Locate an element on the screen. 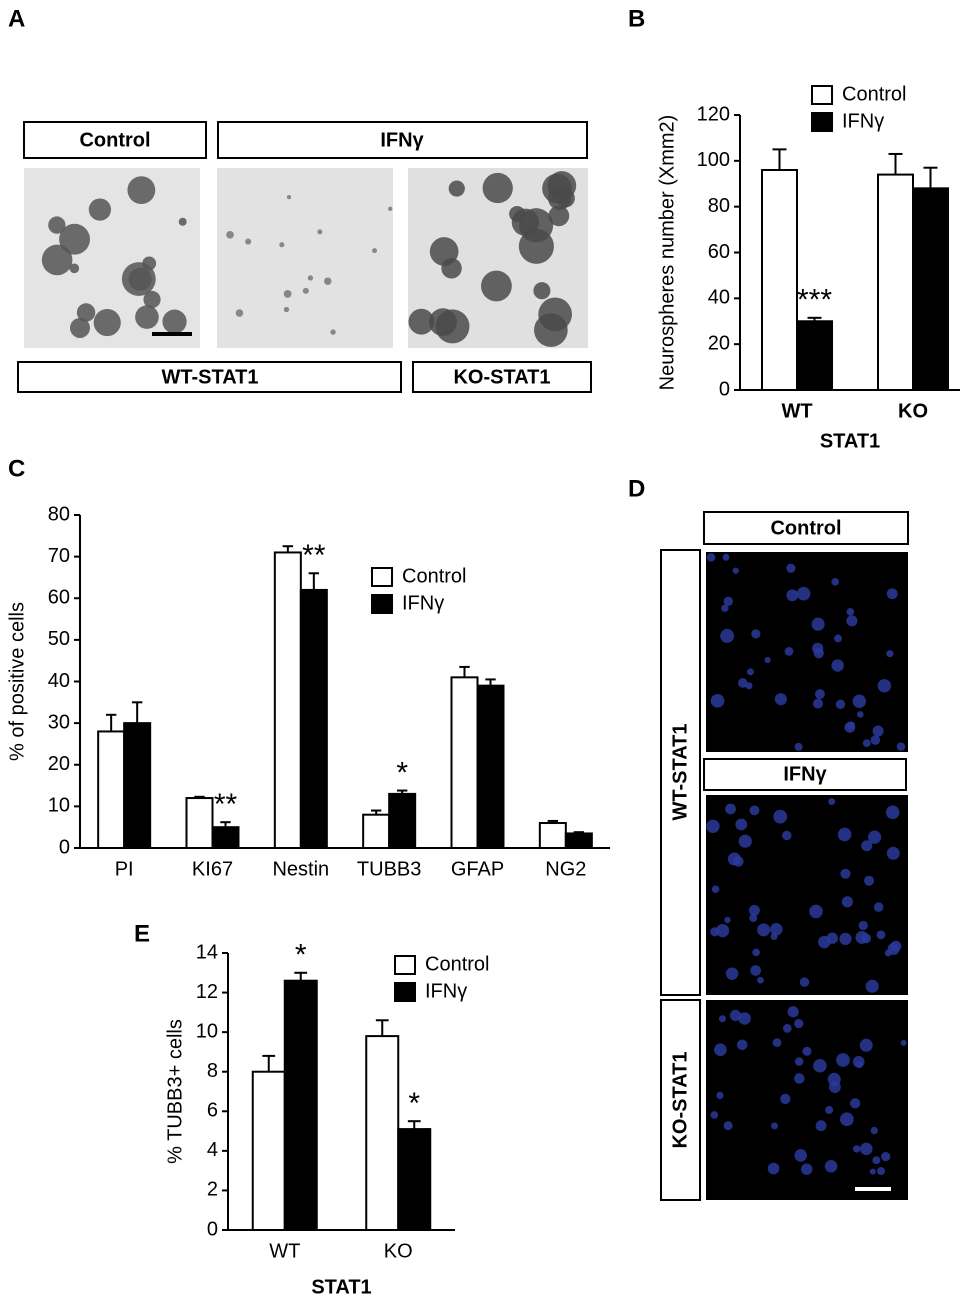  micrograph is located at coordinates (807, 652).